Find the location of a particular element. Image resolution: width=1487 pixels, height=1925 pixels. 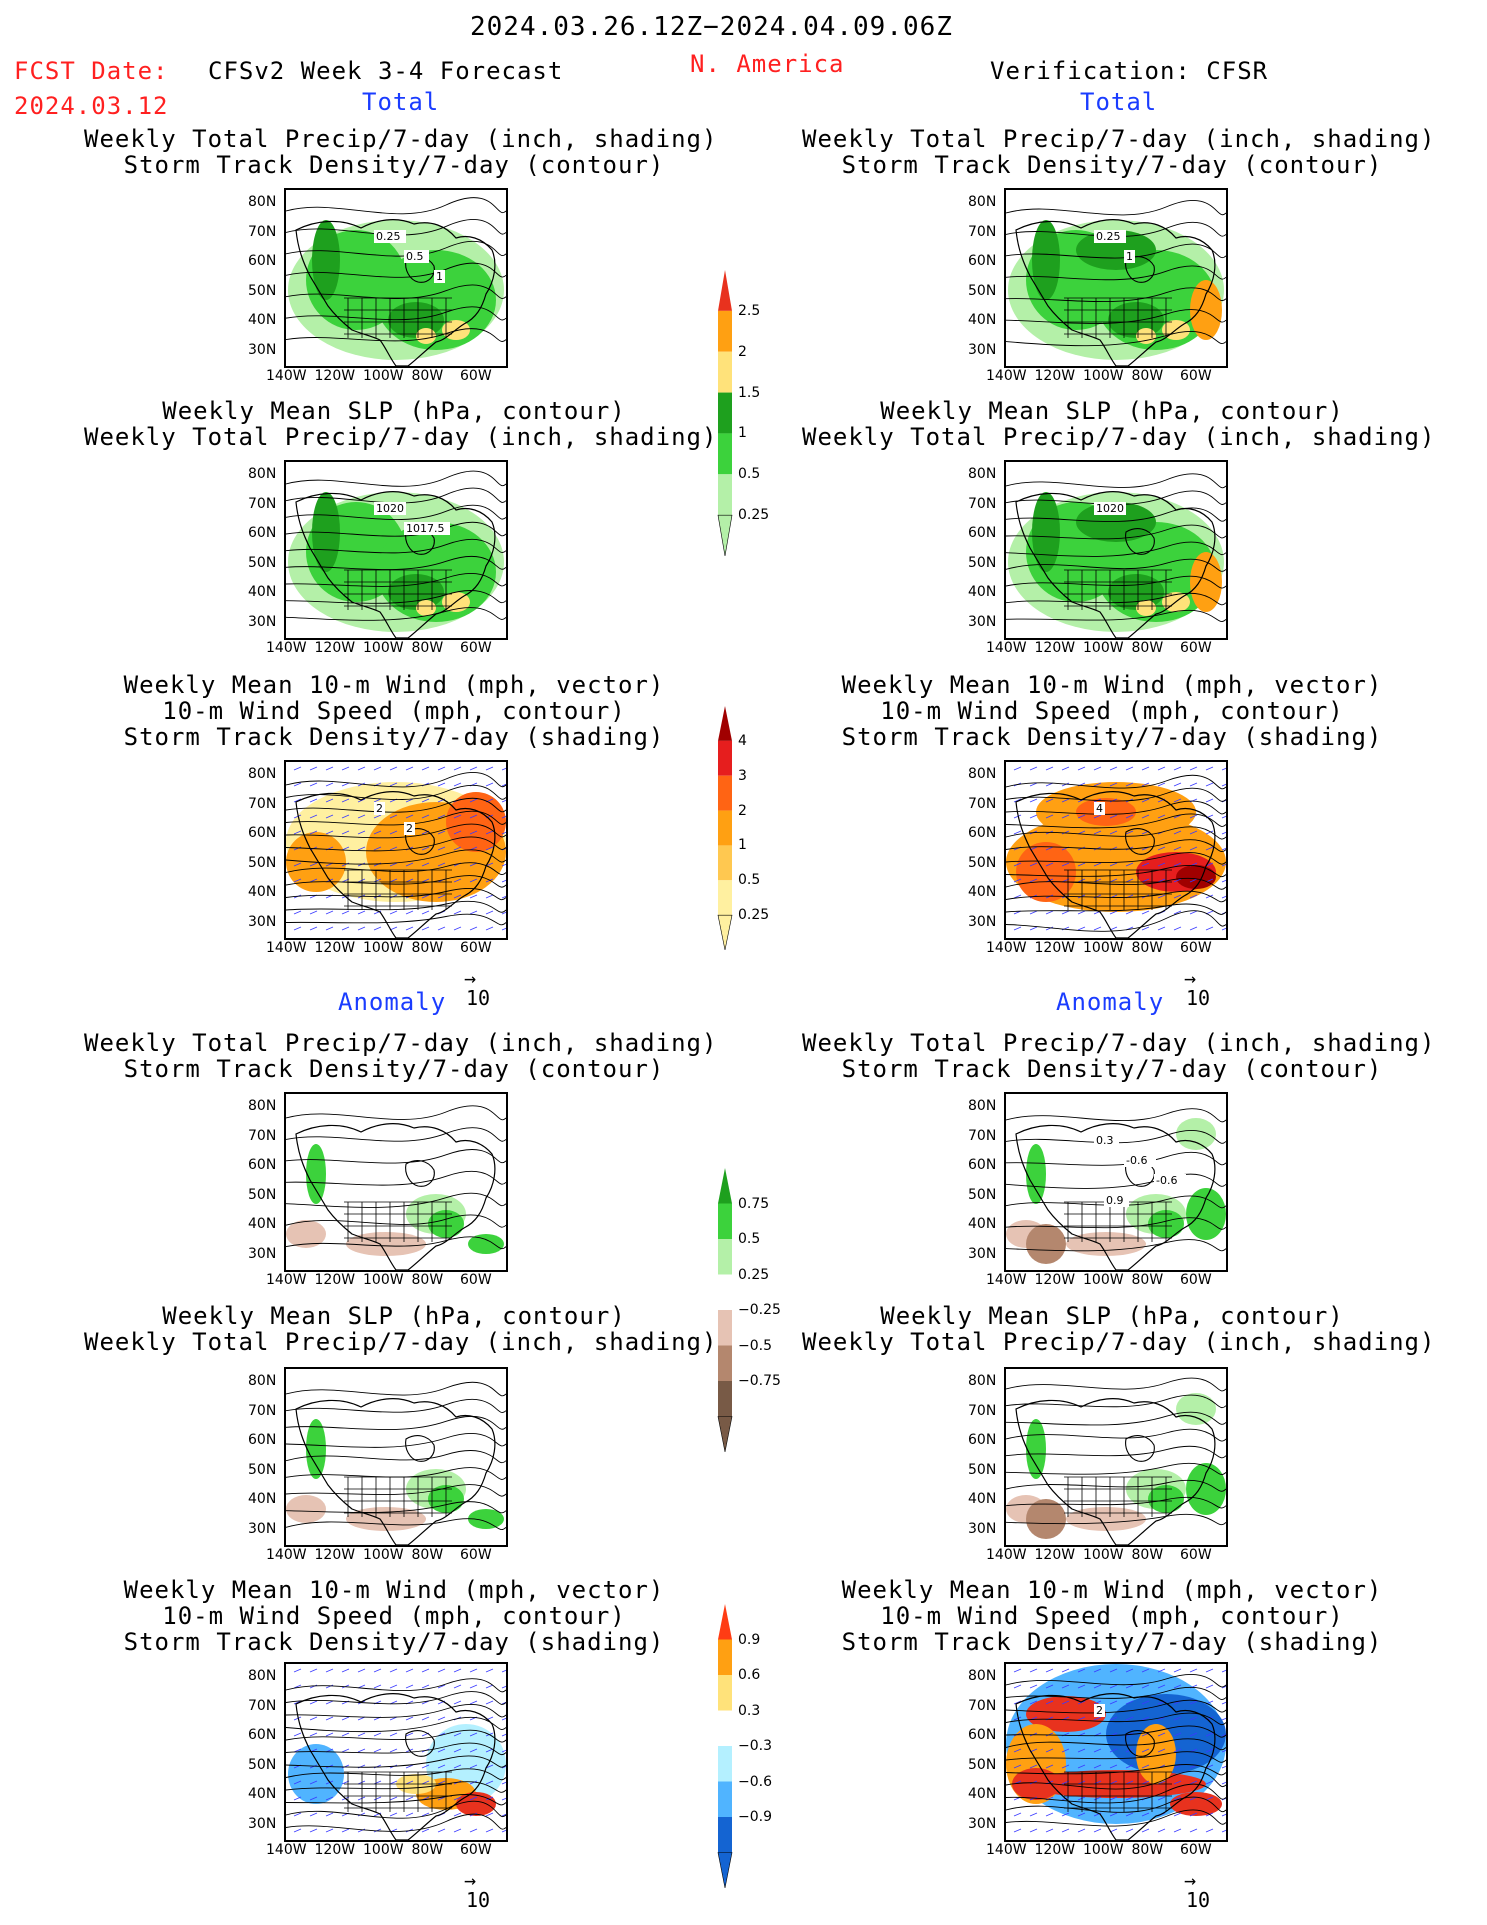

colorbar-storm_anom-label: 0.6 is located at coordinates (749, 1675).